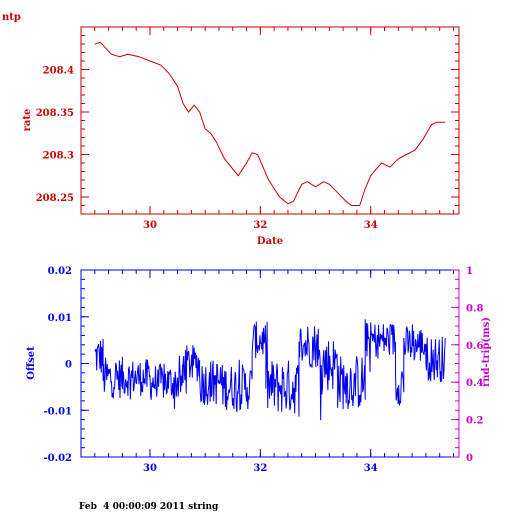 This screenshot has width=512, height=512. I want to click on y-tick-label: -0.01, so click(57, 411).